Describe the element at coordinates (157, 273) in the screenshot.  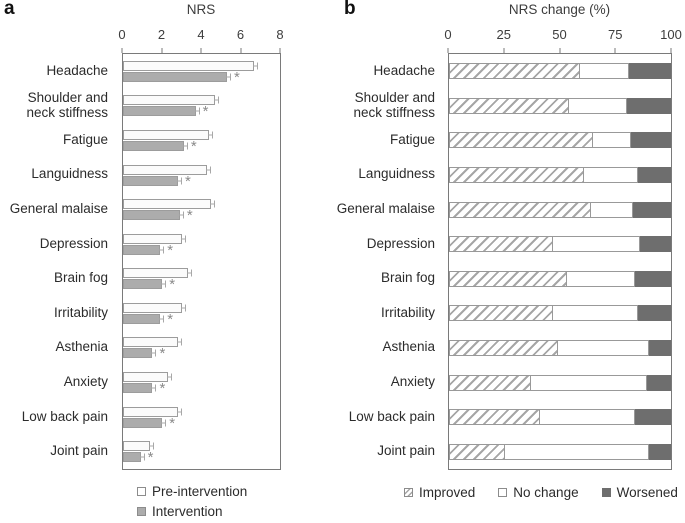
I see `pre-intervention-bar-brain-fog` at that location.